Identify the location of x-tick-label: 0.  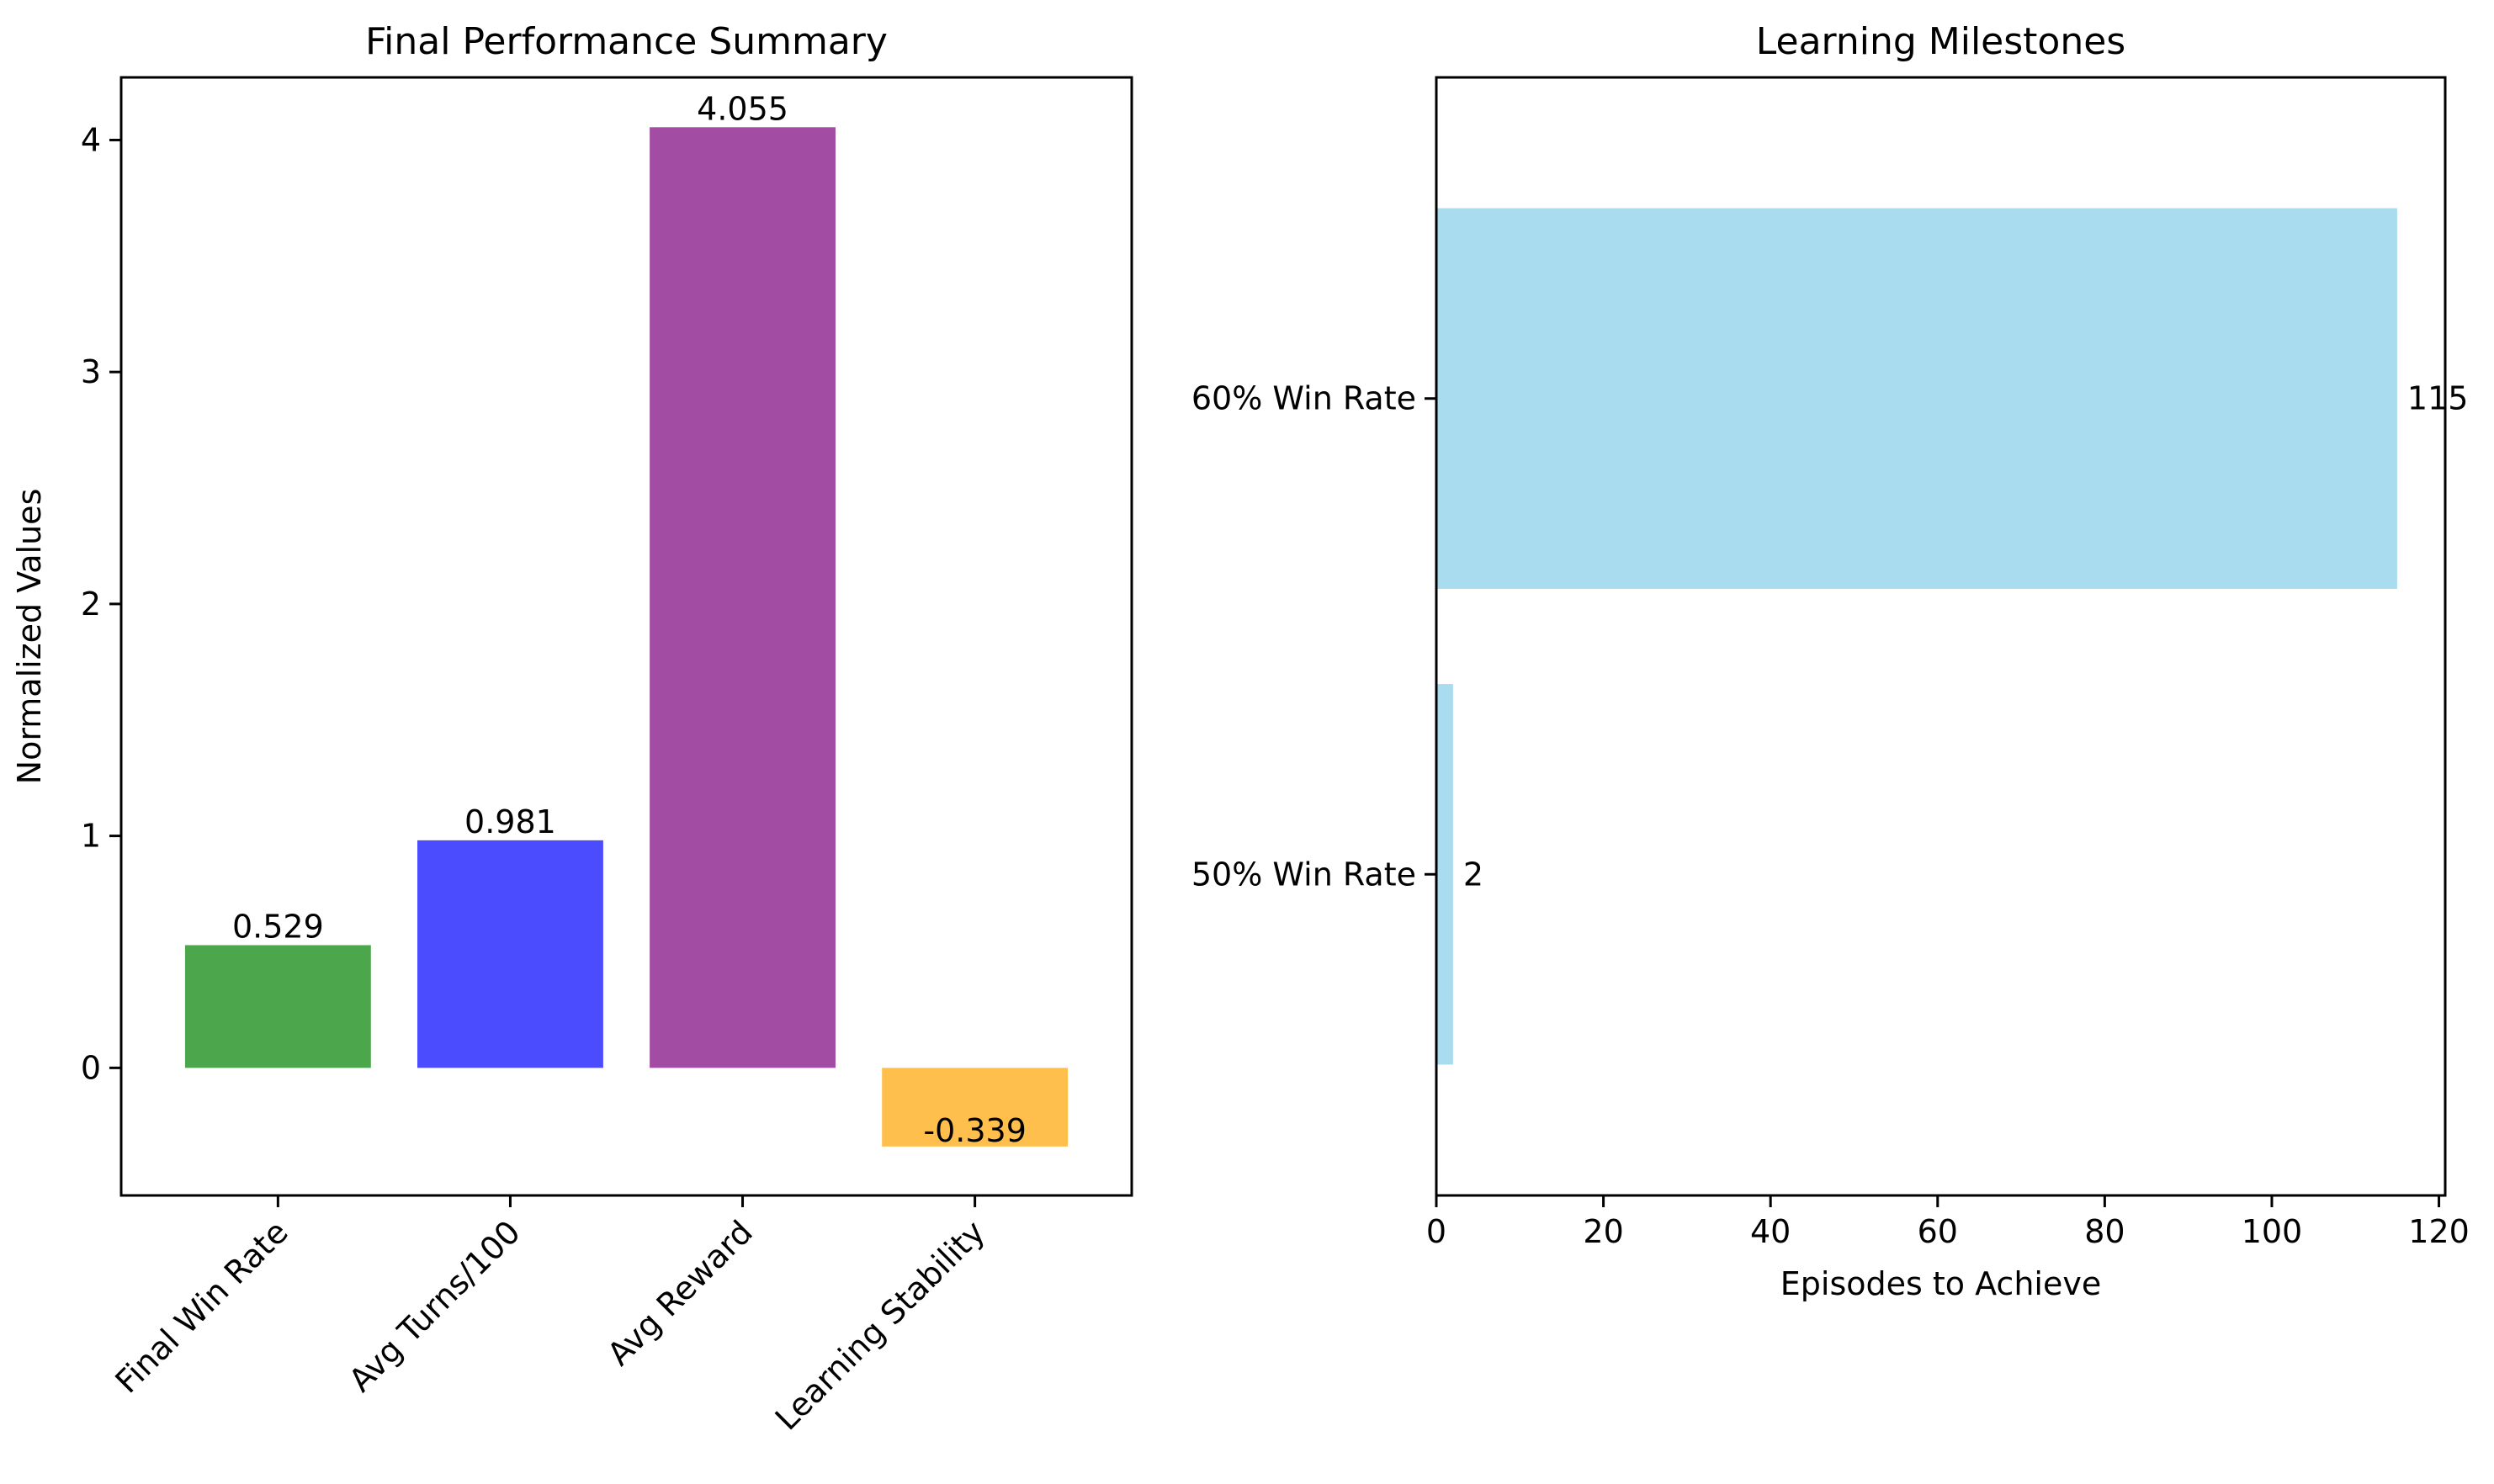
(1436, 1231).